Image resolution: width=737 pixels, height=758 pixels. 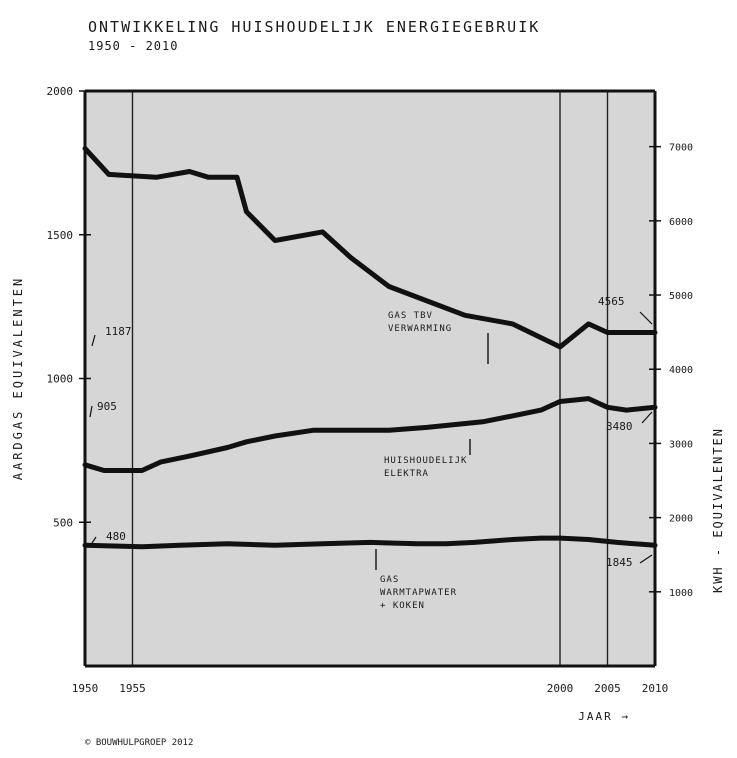 What do you see at coordinates (681, 222) in the screenshot?
I see `y-tick-label-right-5: 6000` at bounding box center [681, 222].